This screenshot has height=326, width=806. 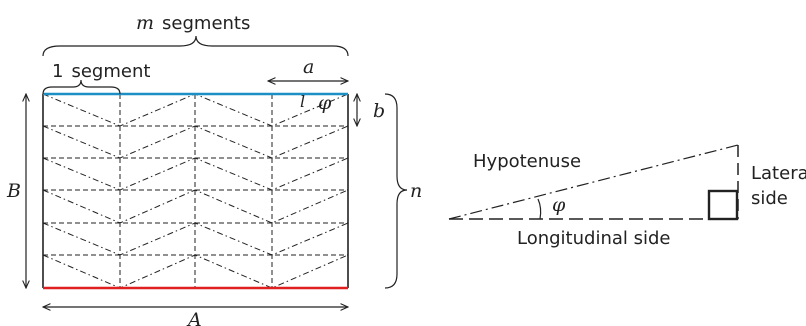 I want to click on B-label: B, so click(x=13, y=191).